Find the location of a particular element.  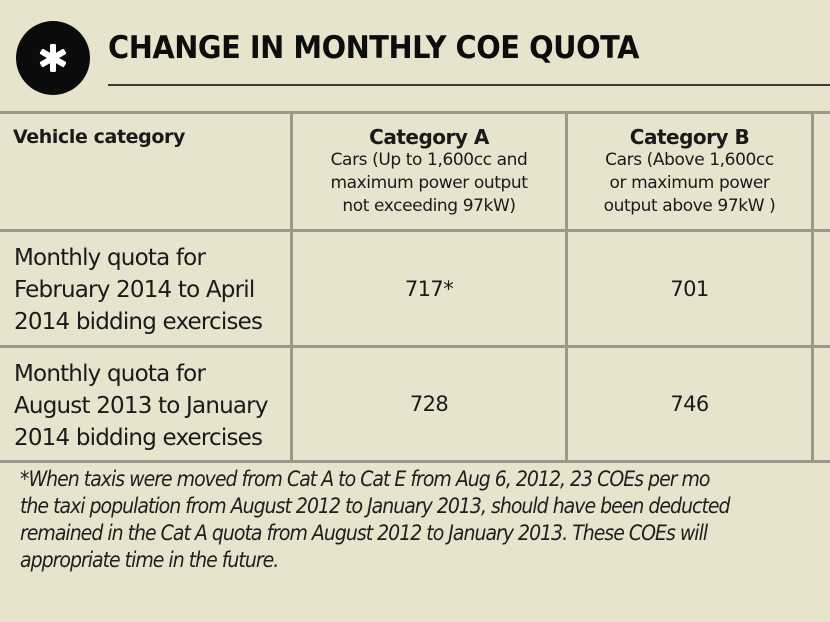

cat-b-value: 701 is located at coordinates (691, 288).